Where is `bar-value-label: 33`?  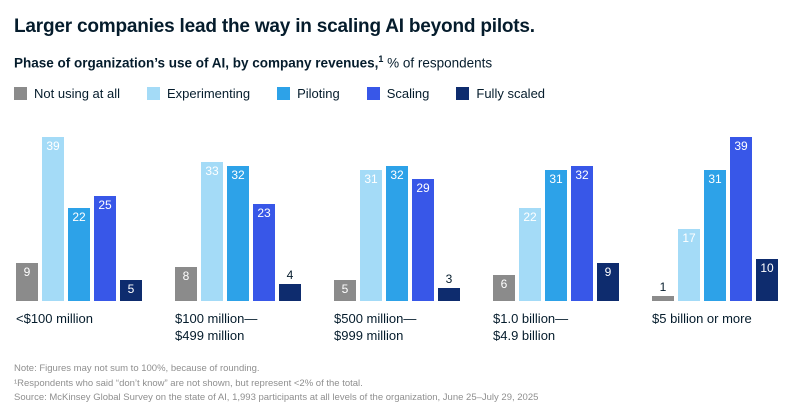 bar-value-label: 33 is located at coordinates (212, 170).